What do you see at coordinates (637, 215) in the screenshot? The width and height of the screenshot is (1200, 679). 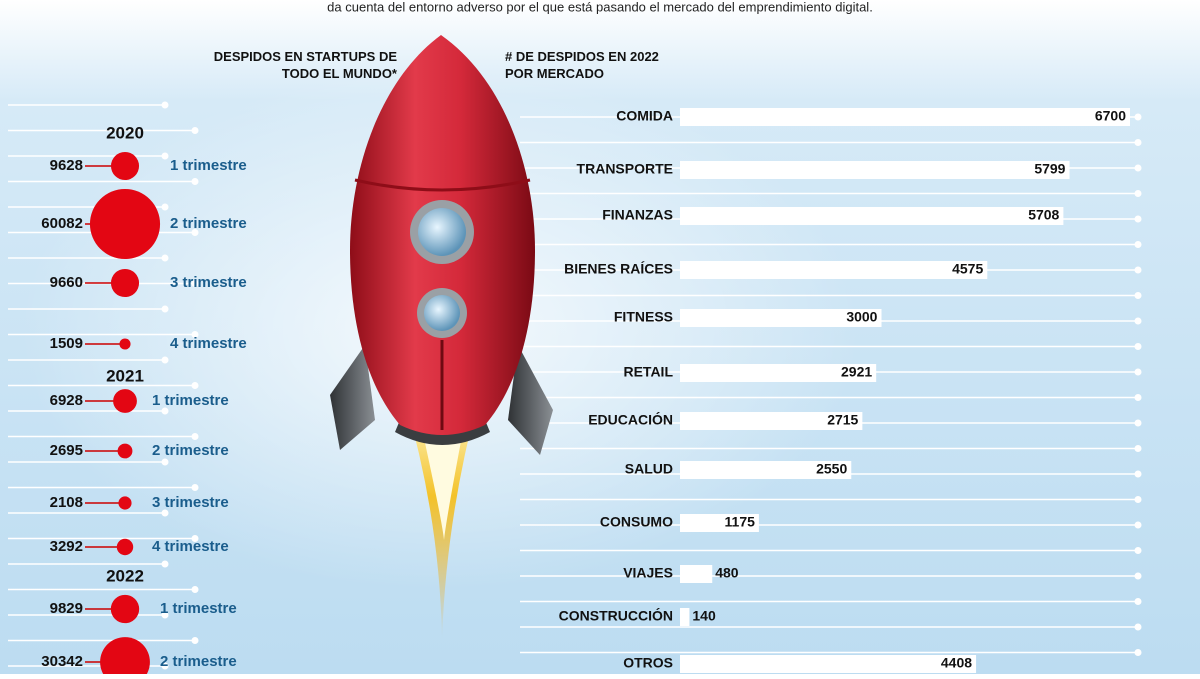 I see `category-label: FINANZAS` at bounding box center [637, 215].